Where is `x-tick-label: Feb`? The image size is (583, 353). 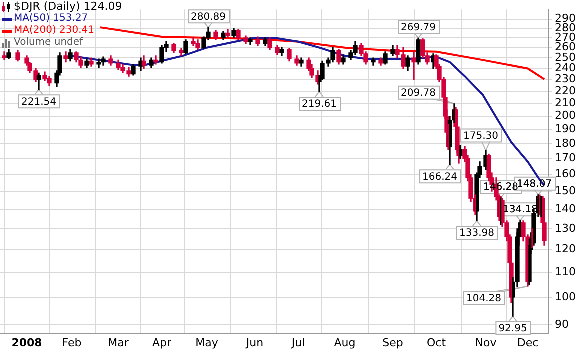 x-tick-label: Feb is located at coordinates (72, 343).